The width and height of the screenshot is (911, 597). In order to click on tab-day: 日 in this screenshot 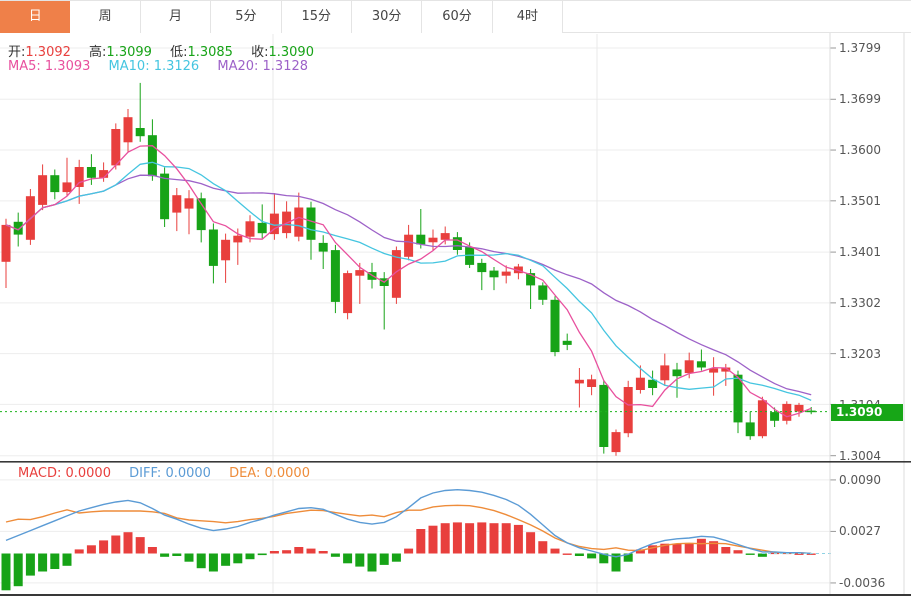, I will do `click(35, 17)`.